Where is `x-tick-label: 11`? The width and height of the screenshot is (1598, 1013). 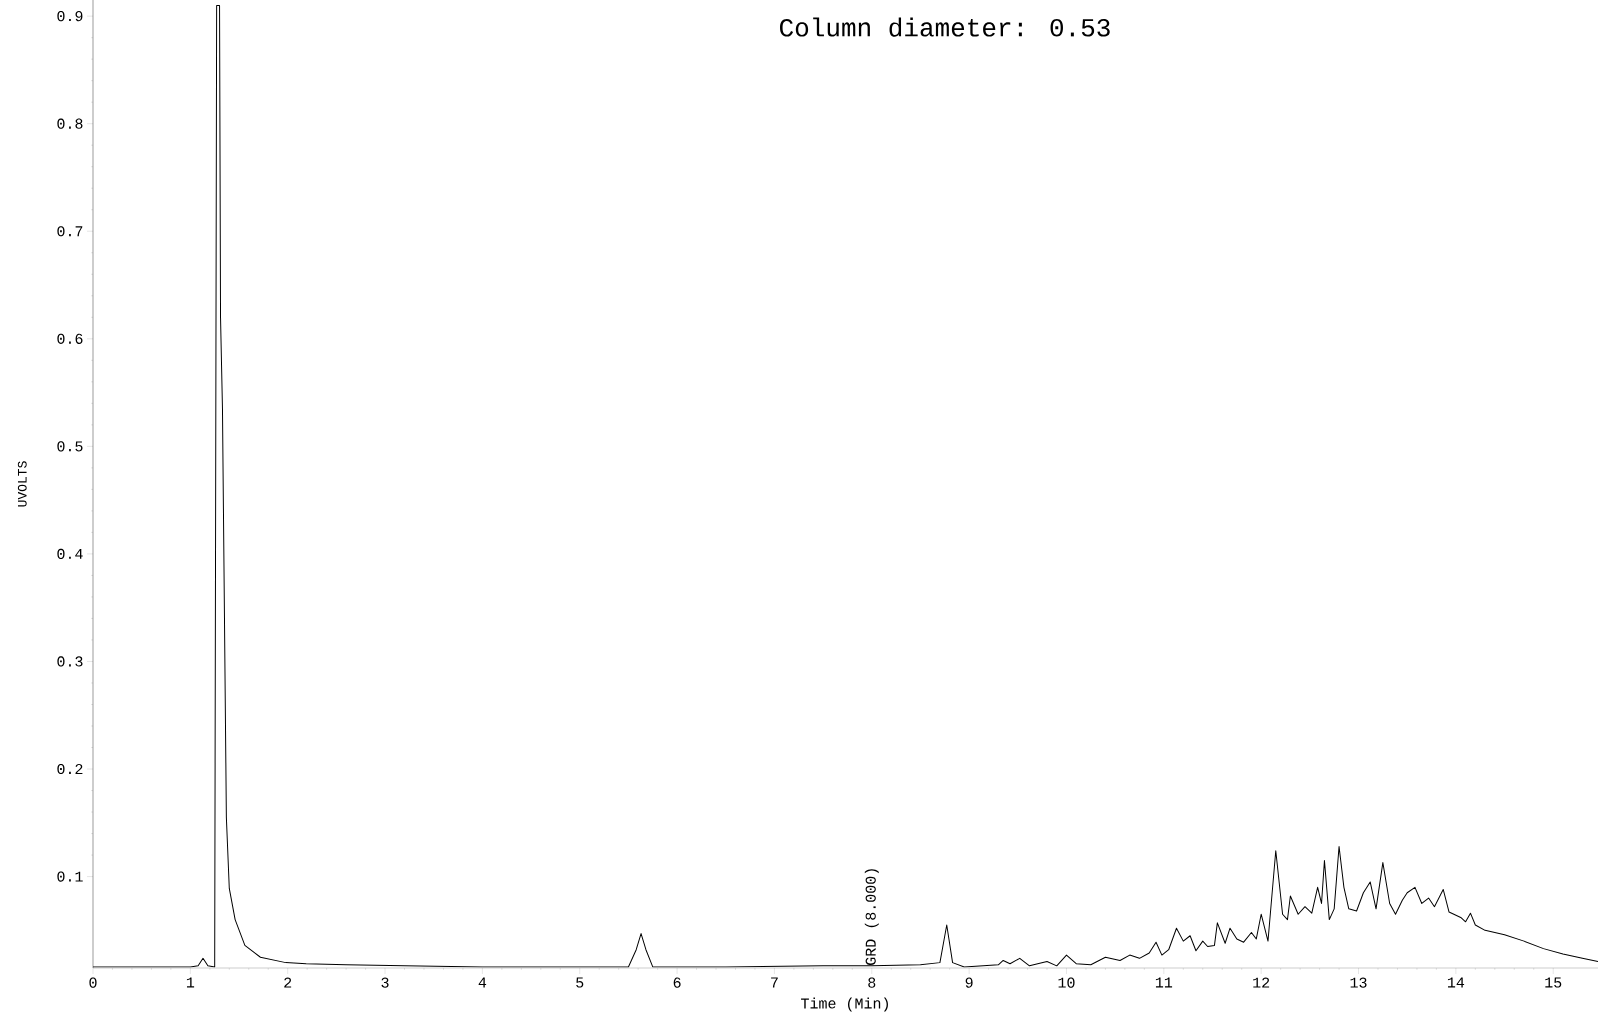
x-tick-label: 11 is located at coordinates (1164, 982).